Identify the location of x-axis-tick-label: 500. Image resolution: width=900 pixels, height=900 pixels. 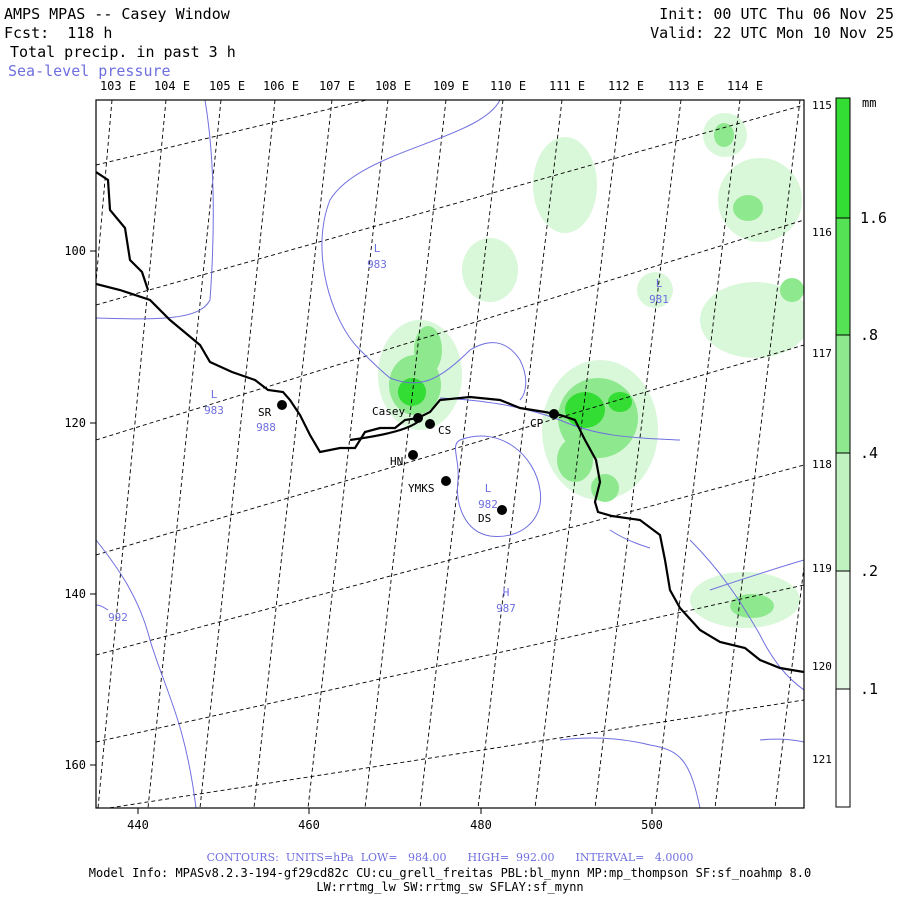
(652, 825).